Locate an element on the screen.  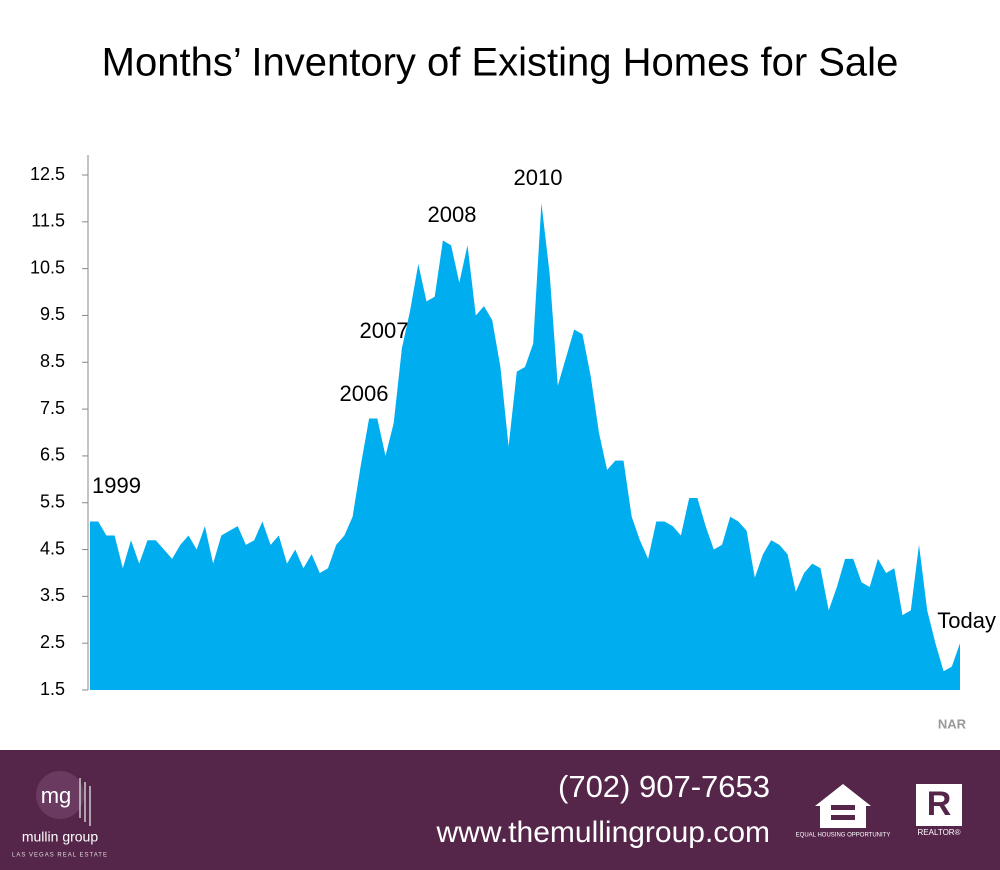
website: www.themullingroup.com is located at coordinates (603, 832).